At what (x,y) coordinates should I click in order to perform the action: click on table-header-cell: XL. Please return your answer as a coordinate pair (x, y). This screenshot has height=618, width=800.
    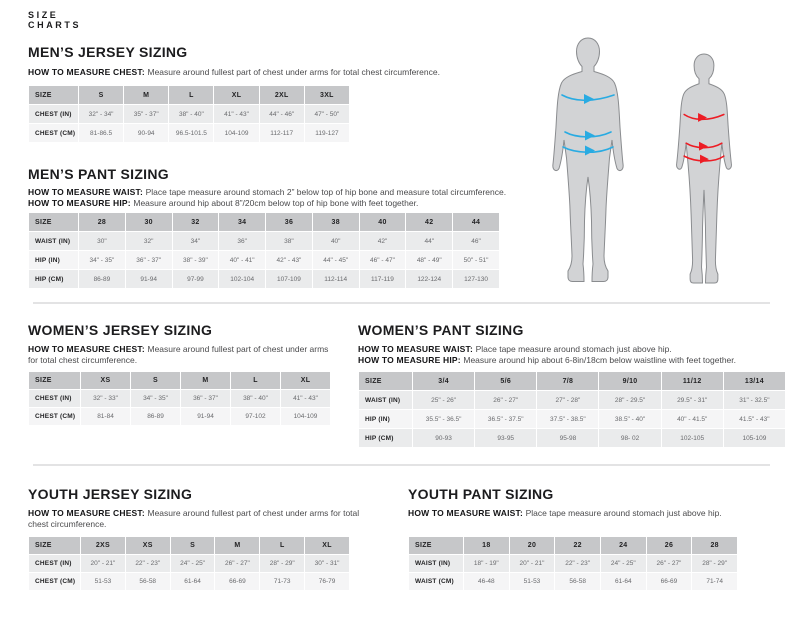
    Looking at the image, I should click on (327, 545).